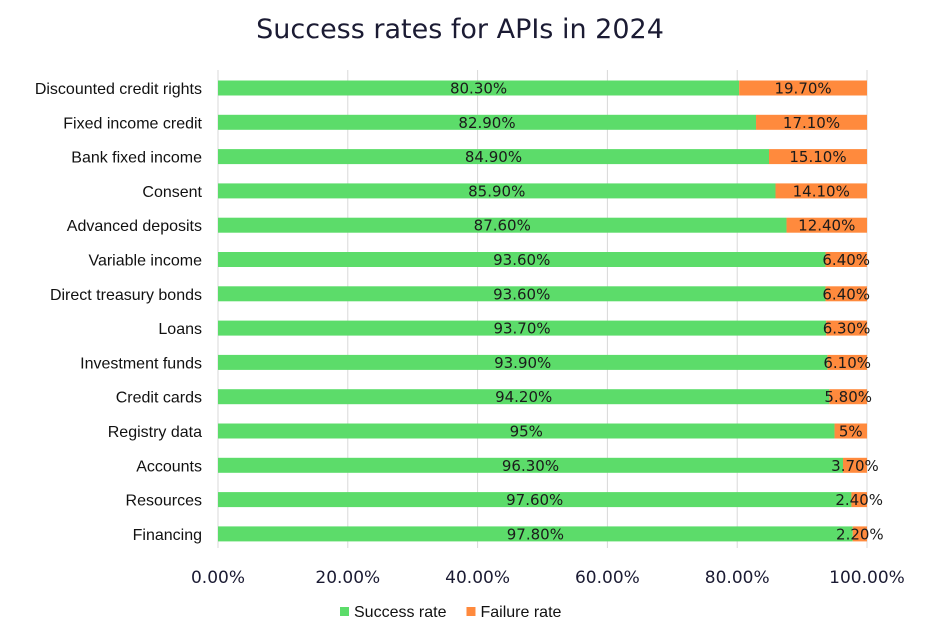 The image size is (925, 640). I want to click on data-label: 5%, so click(851, 432).